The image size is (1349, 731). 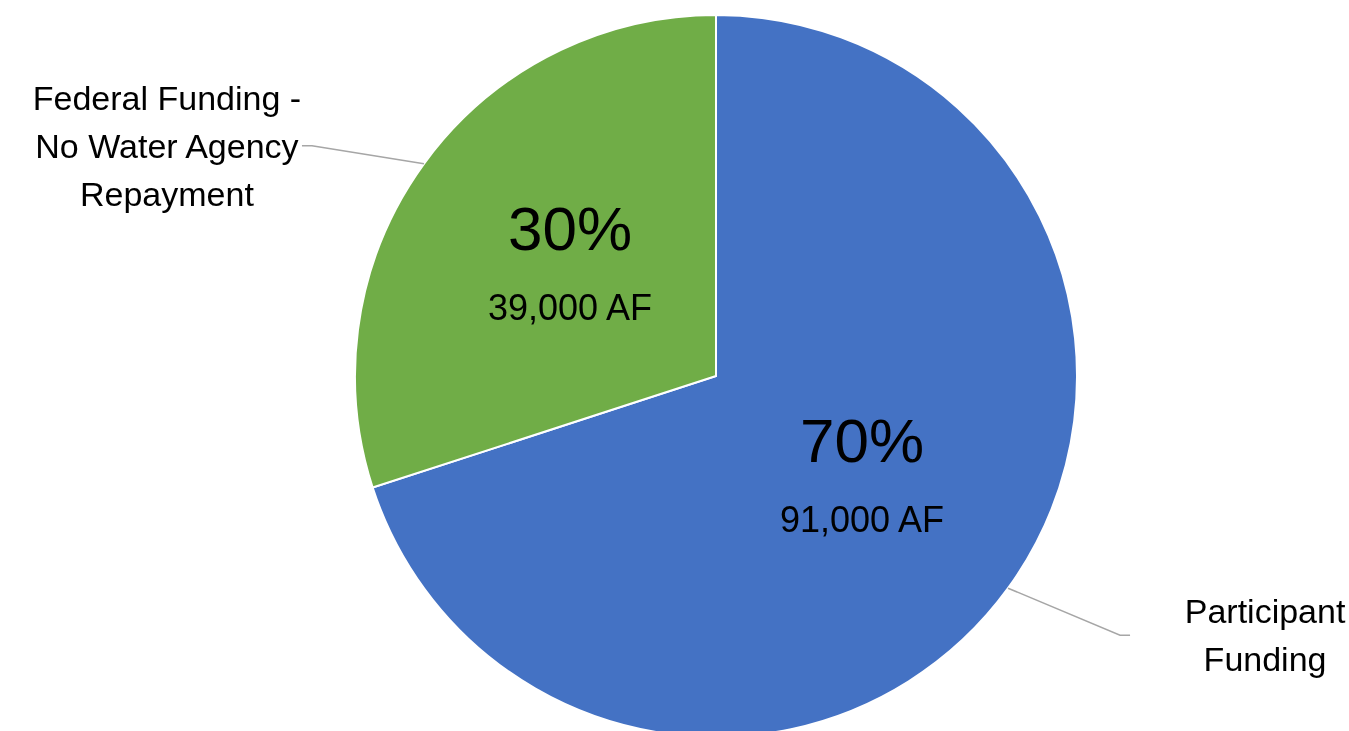 What do you see at coordinates (862, 473) in the screenshot?
I see `data-label: 70% 91,000 AF` at bounding box center [862, 473].